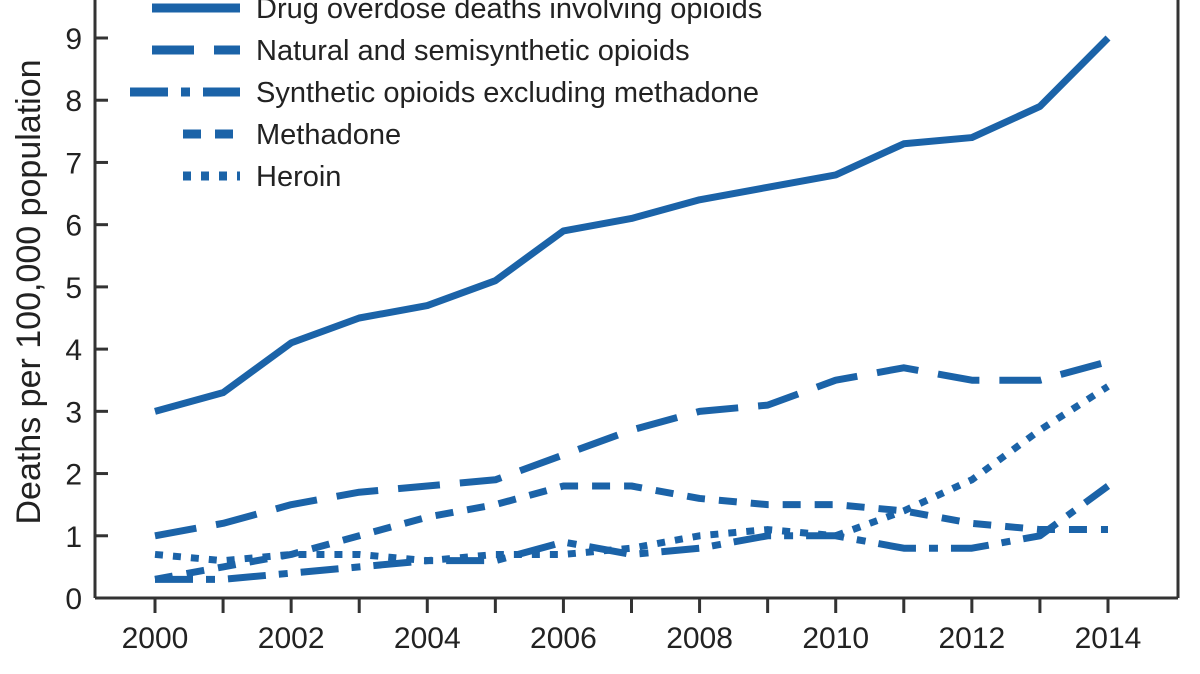  What do you see at coordinates (427, 638) in the screenshot?
I see `x-tick-label: 2004` at bounding box center [427, 638].